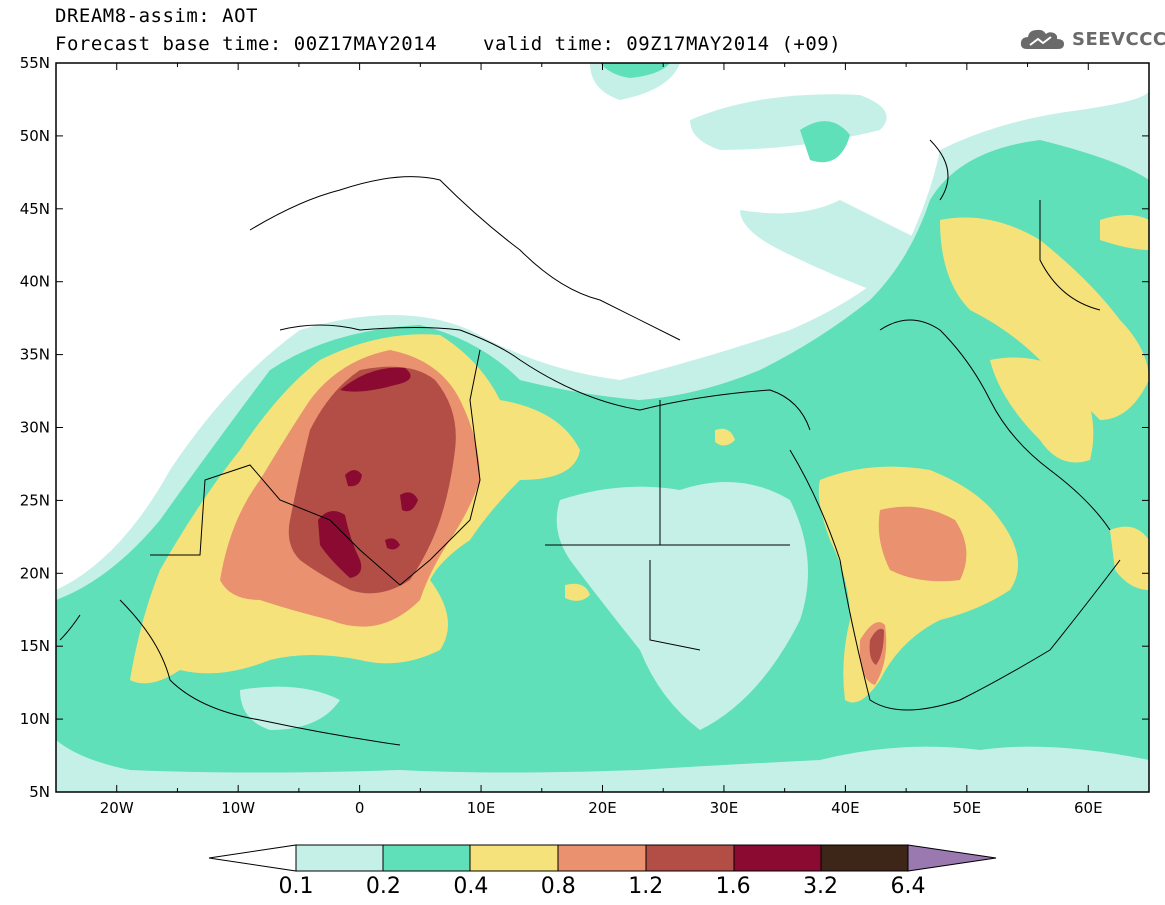 This screenshot has width=1165, height=905. What do you see at coordinates (864, 858) in the screenshot?
I see `colorbar-bin-3.2` at bounding box center [864, 858].